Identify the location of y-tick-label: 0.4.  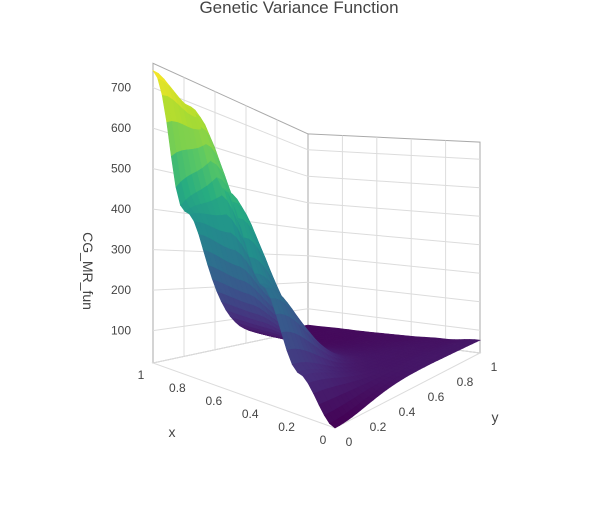
(407, 412).